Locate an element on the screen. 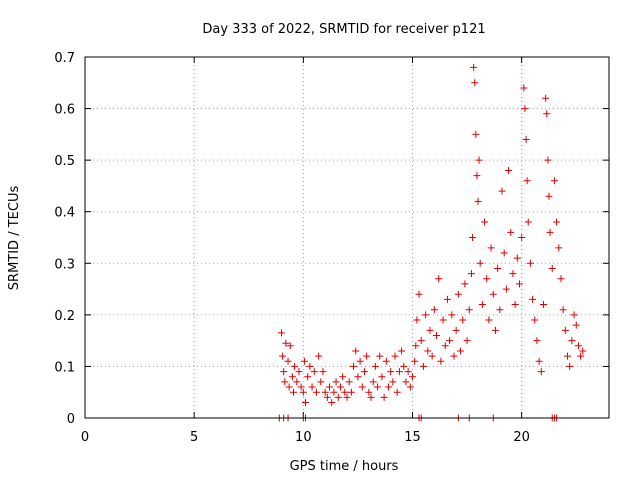 The height and width of the screenshot is (480, 640). y-tick-label: 0.4 is located at coordinates (64, 213).